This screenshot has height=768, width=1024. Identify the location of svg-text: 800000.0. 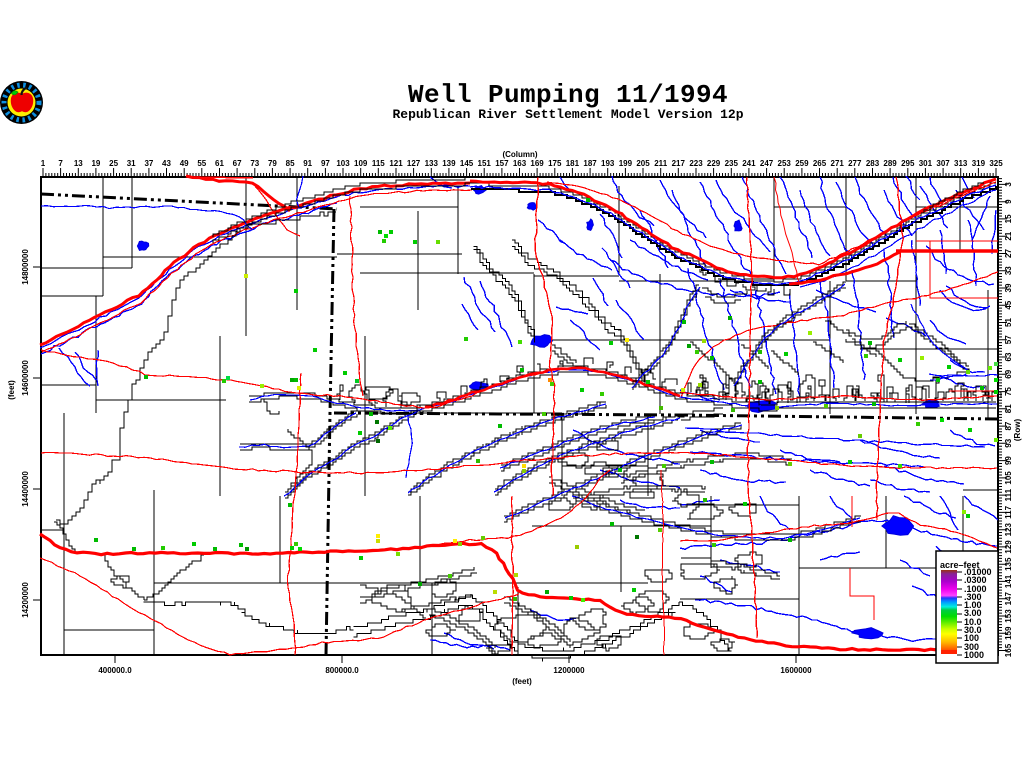
(342, 670).